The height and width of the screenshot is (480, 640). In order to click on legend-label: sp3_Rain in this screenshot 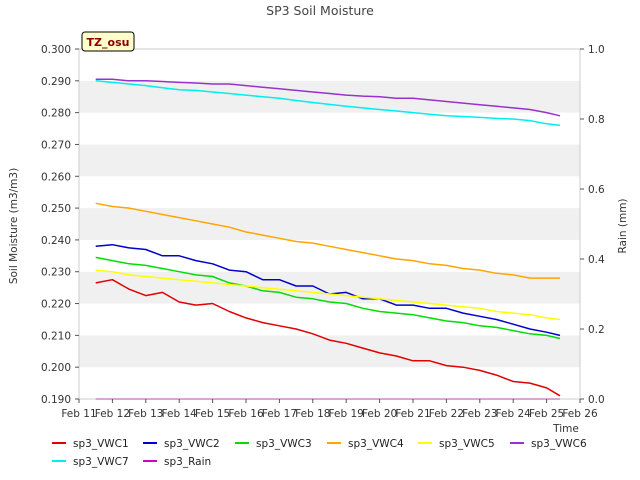, I will do `click(187, 462)`.